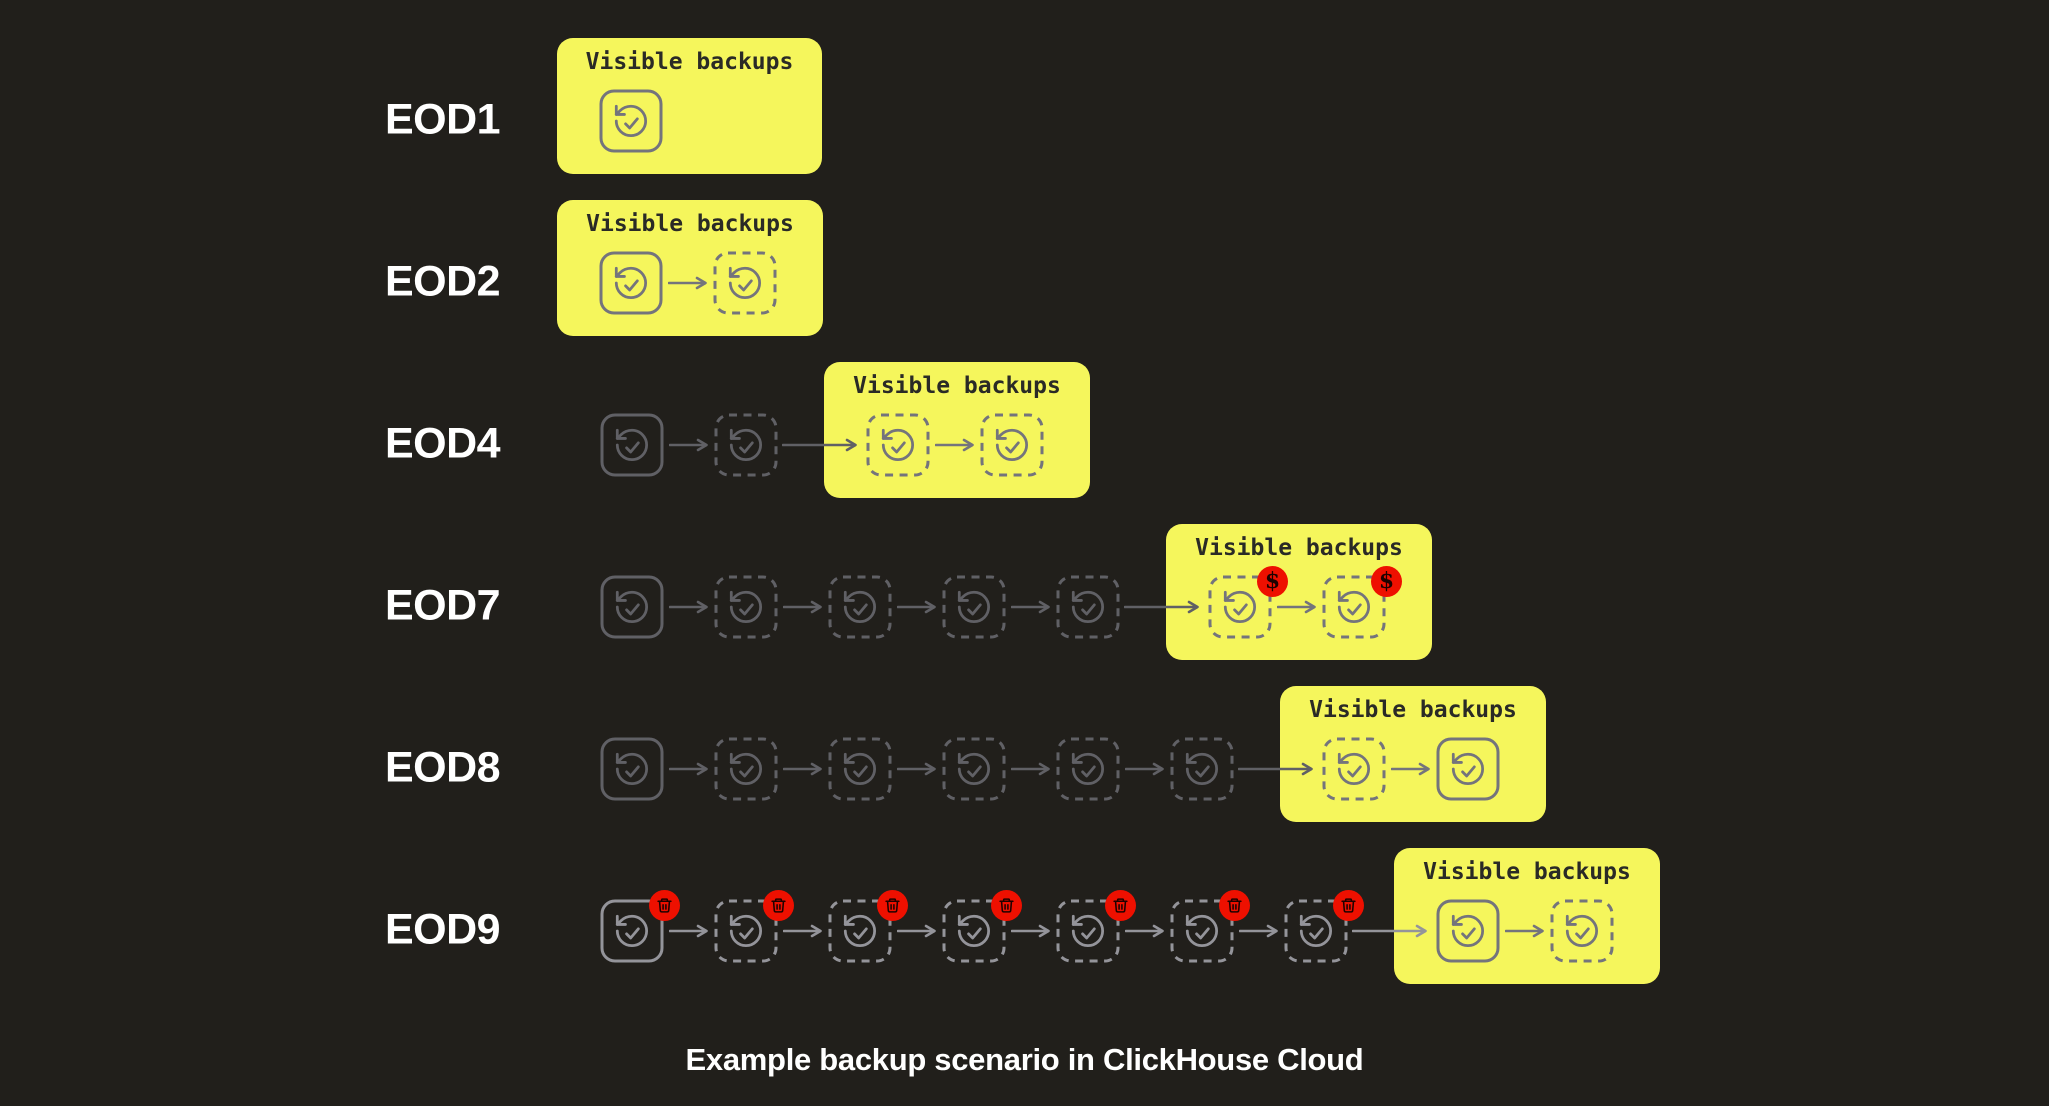 Image resolution: width=2049 pixels, height=1106 pixels. Describe the element at coordinates (443, 929) in the screenshot. I see `row-label: EOD9` at that location.